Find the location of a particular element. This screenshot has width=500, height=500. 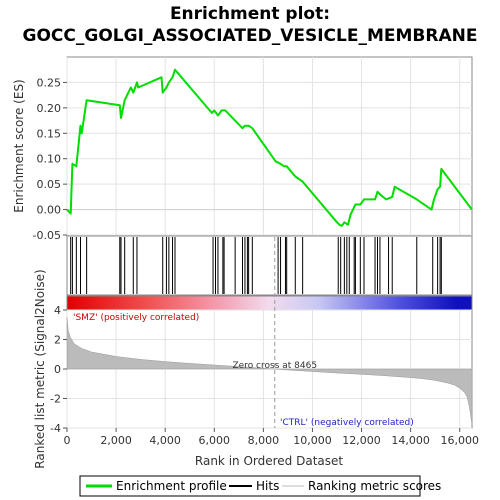

x-tick-label: 16,000 is located at coordinates (459, 440).